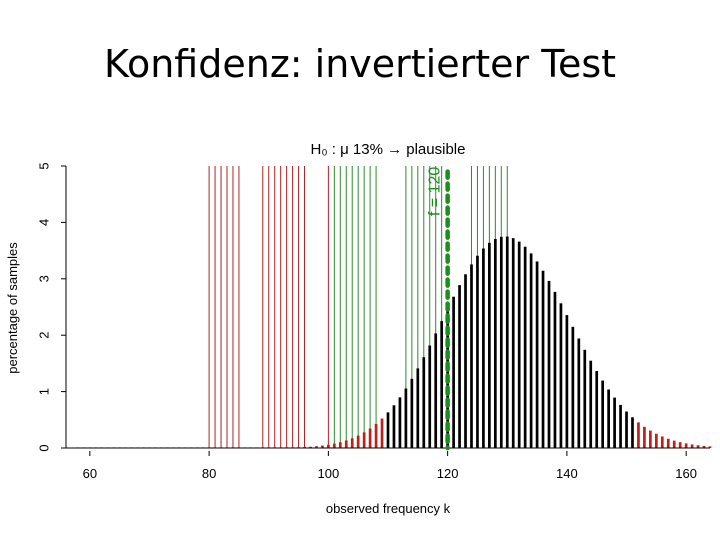 This screenshot has width=720, height=540. Describe the element at coordinates (686, 473) in the screenshot. I see `x-tick-label: 160` at that location.